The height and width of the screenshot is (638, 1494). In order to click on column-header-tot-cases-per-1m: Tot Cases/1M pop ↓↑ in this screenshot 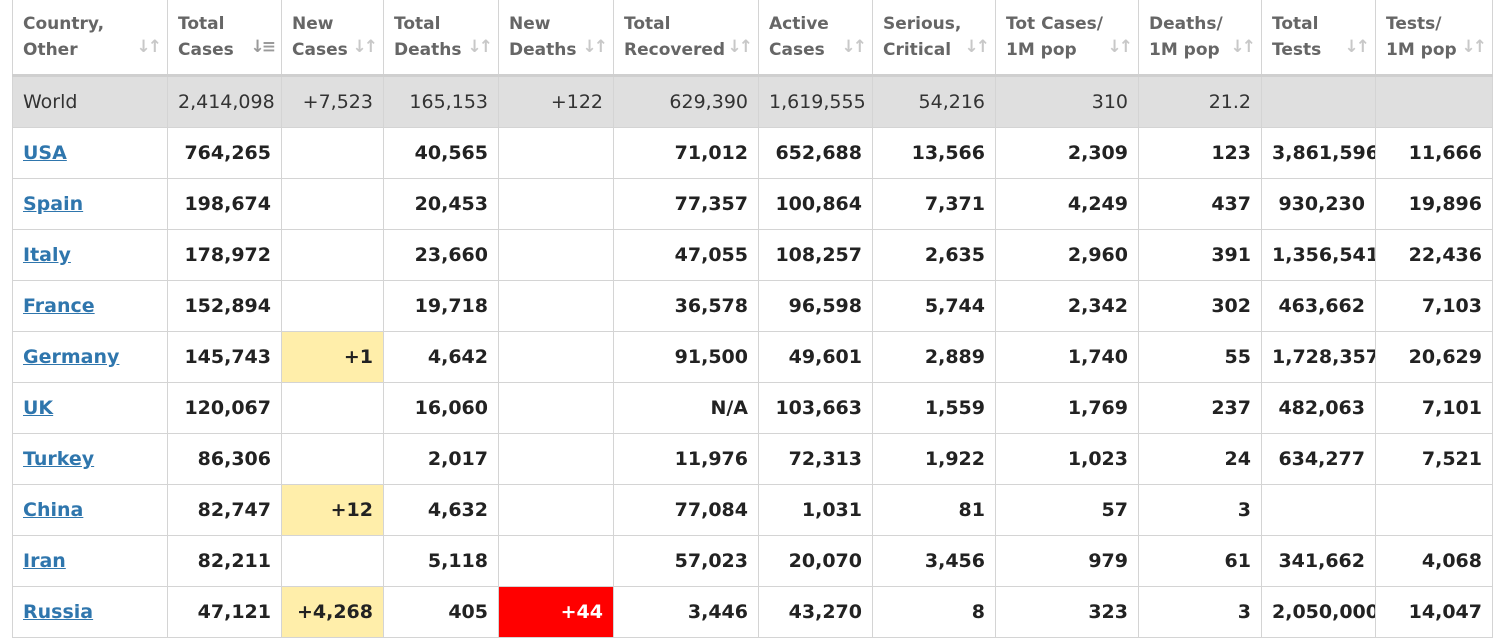, I will do `click(1067, 38)`.